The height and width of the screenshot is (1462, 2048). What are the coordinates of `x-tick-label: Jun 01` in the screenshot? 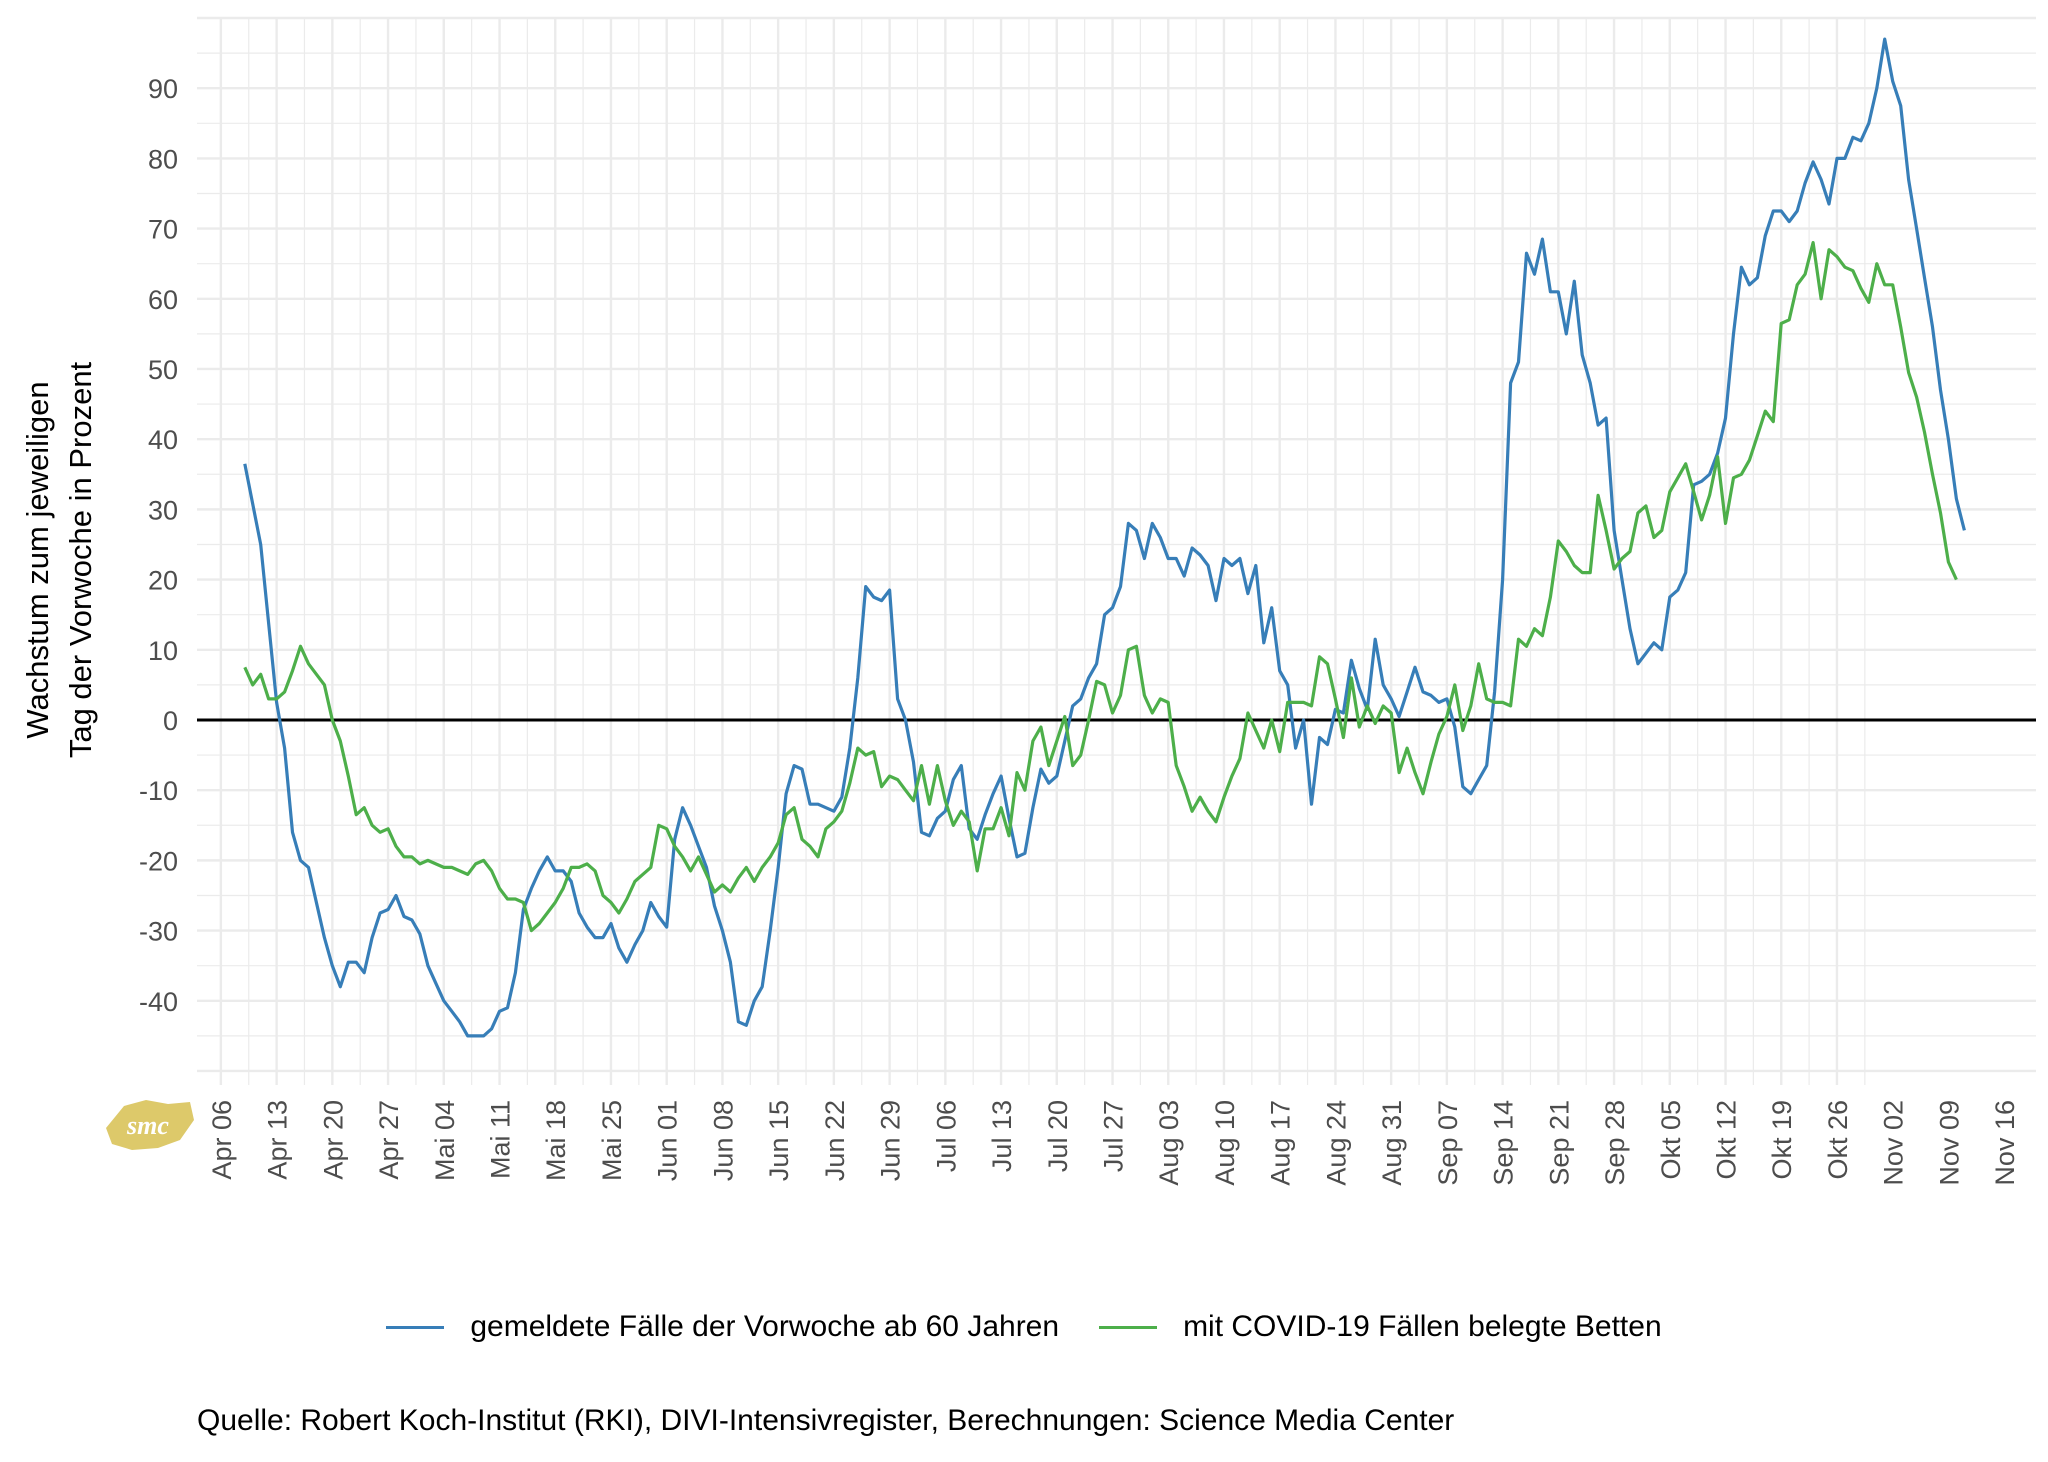 It's located at (668, 1140).